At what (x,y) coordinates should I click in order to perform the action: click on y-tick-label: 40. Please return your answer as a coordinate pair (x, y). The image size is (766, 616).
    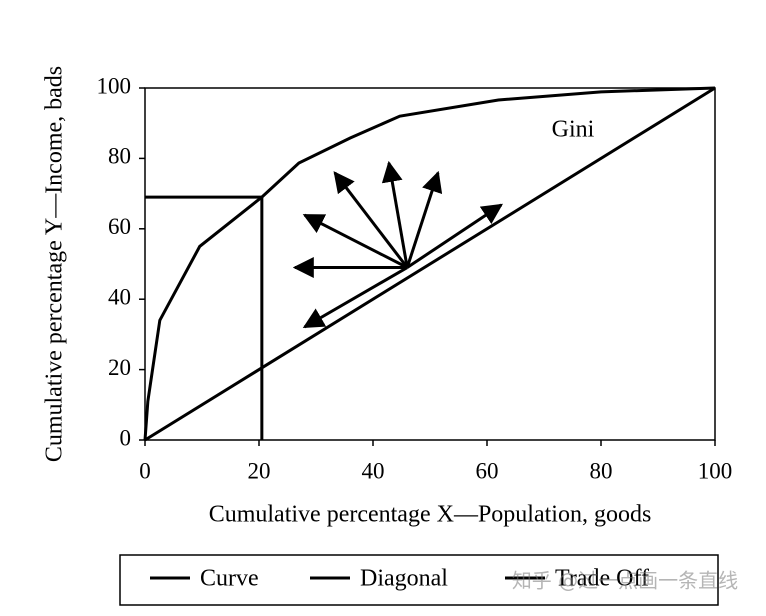
    Looking at the image, I should click on (119, 296).